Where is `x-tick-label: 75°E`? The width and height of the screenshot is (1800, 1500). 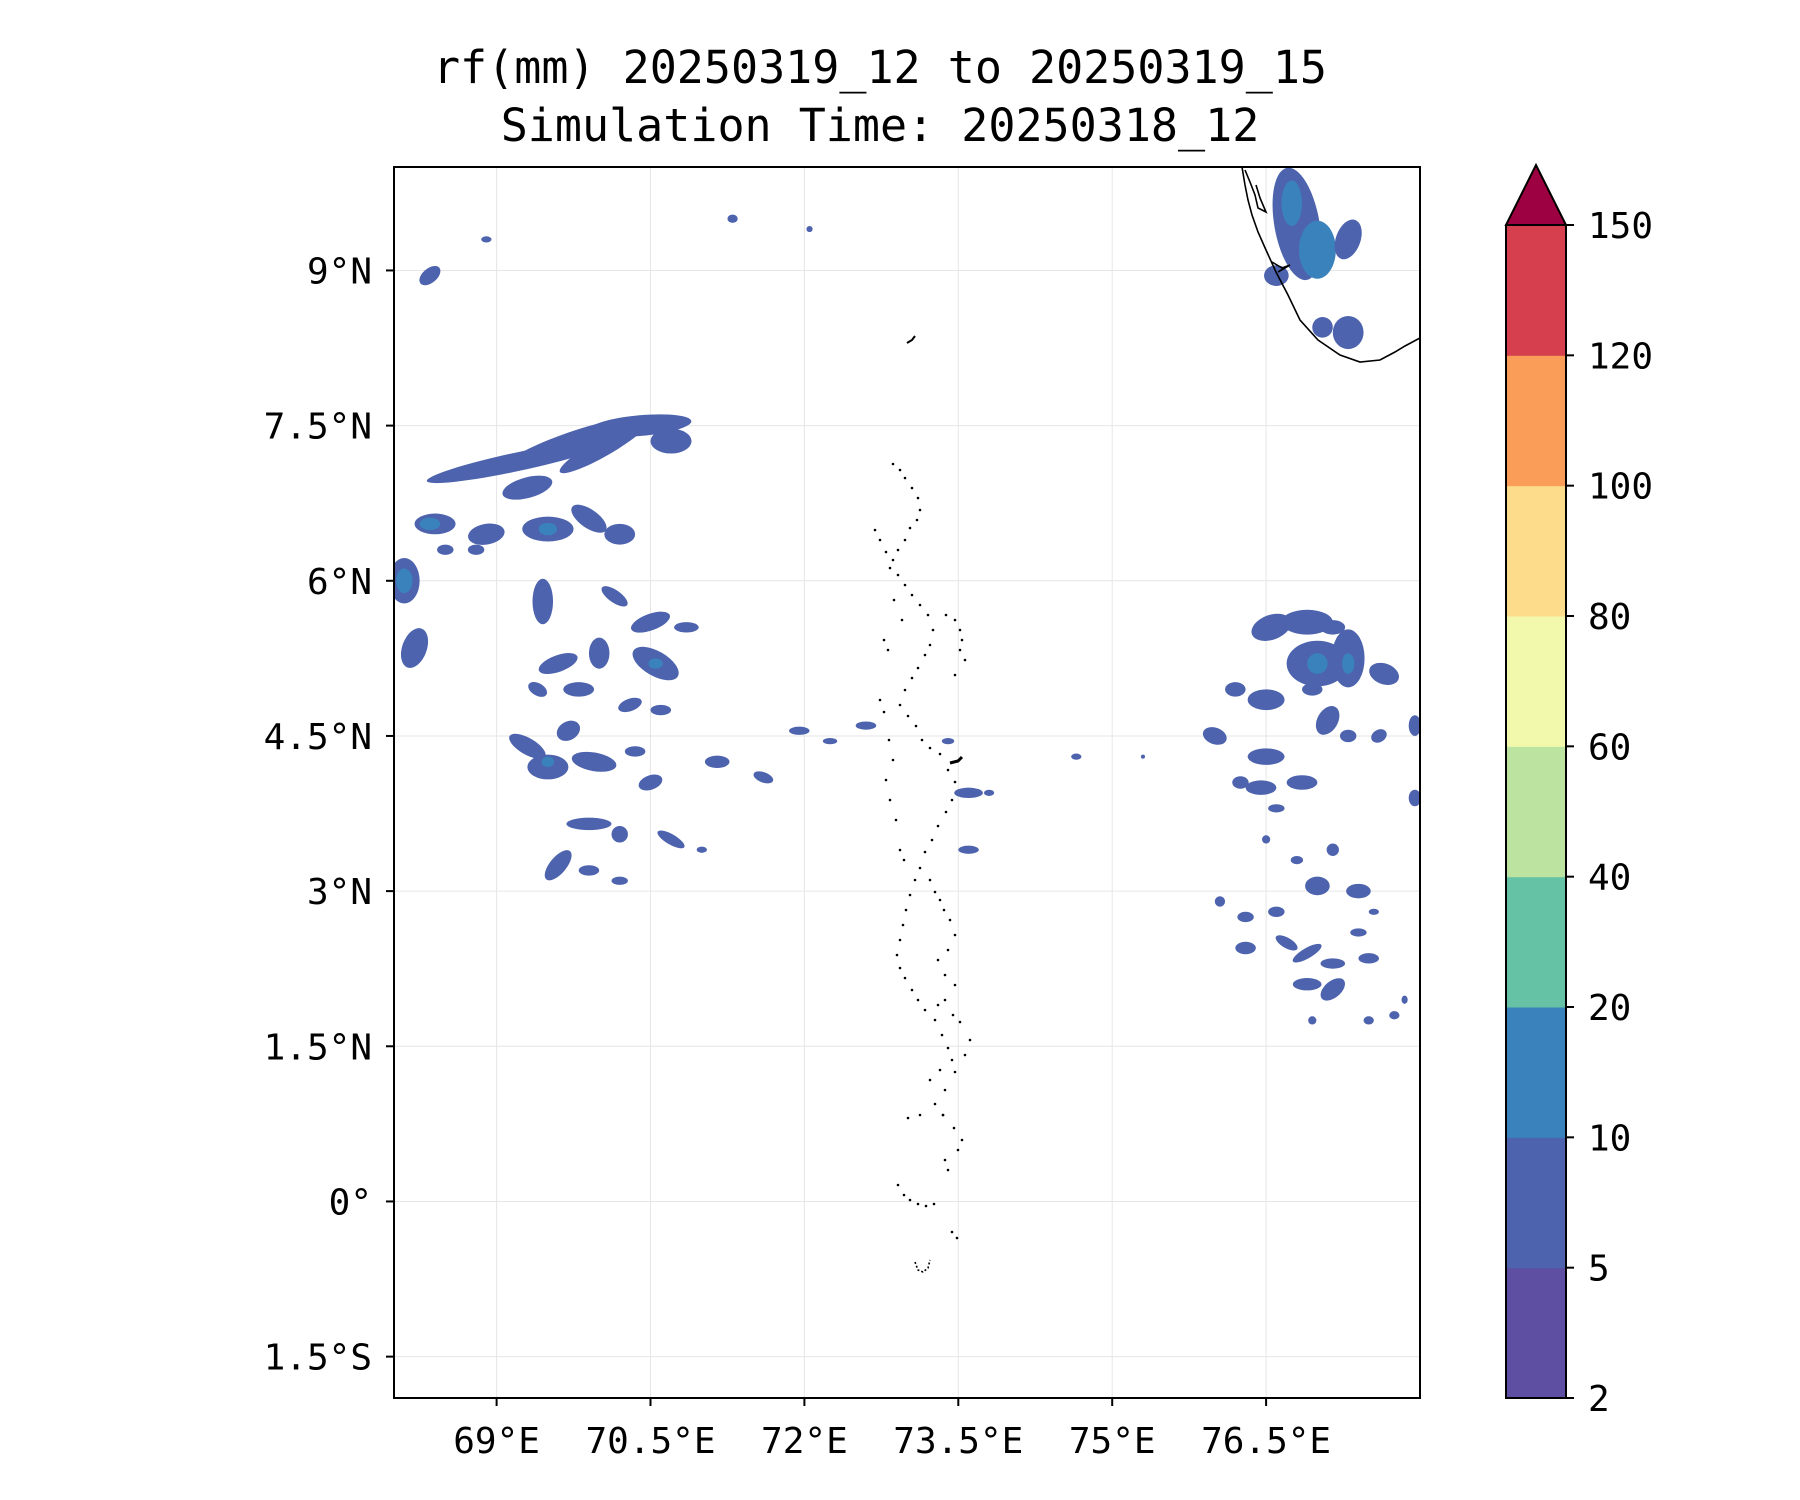
x-tick-label: 75°E is located at coordinates (1112, 1441).